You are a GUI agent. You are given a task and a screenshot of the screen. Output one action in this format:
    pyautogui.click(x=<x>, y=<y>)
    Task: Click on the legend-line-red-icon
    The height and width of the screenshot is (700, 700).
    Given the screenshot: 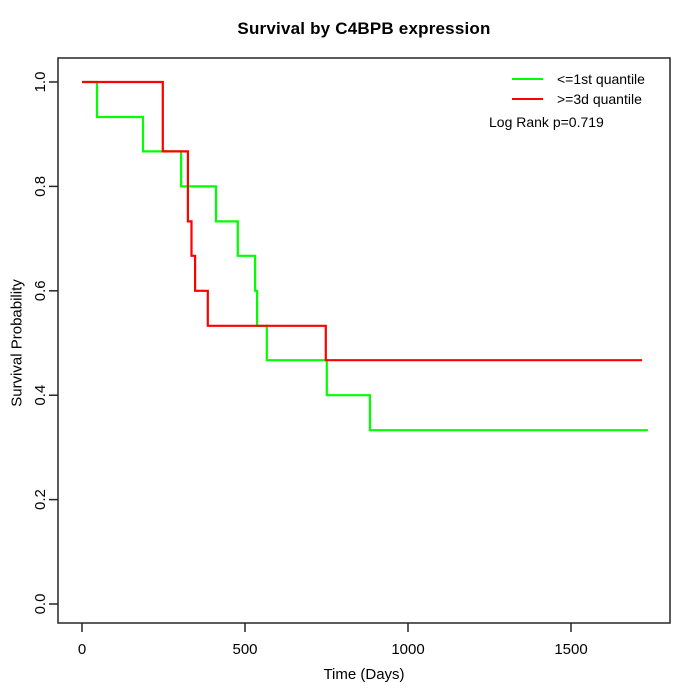 What is the action you would take?
    pyautogui.click(x=527, y=99)
    